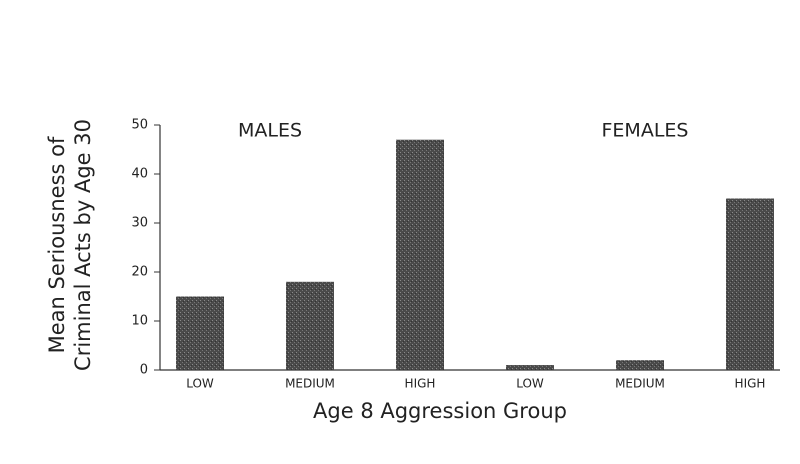 The width and height of the screenshot is (800, 464). I want to click on y-axis-title: Mean Seriousness of, so click(57, 244).